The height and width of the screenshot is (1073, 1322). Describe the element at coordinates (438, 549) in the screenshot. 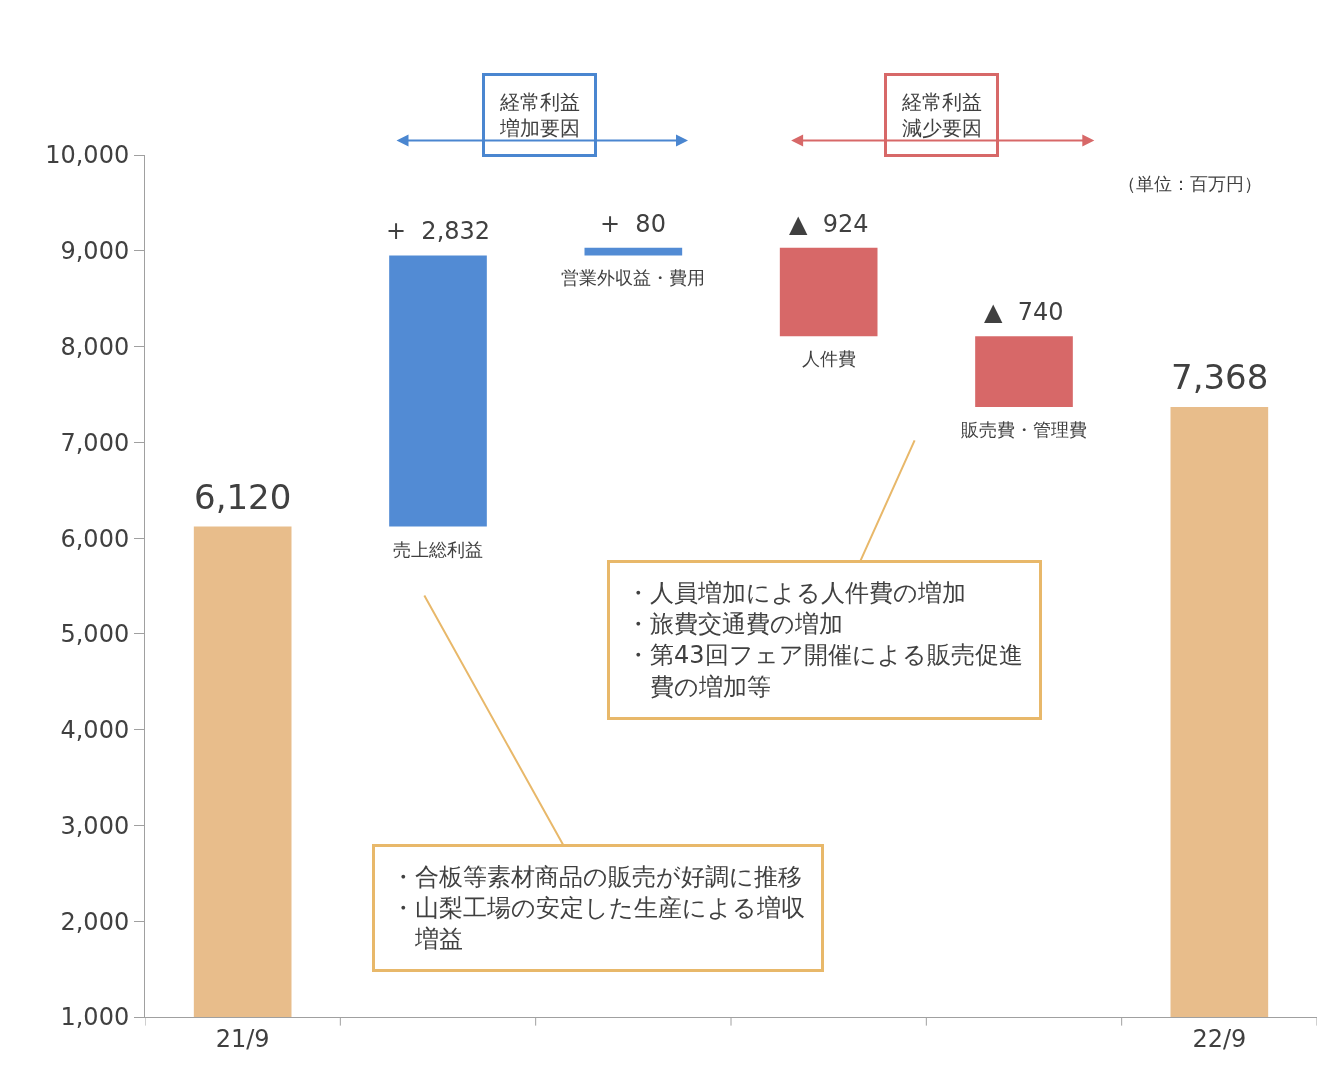

I see `x-tick-label: 売上総利益` at that location.